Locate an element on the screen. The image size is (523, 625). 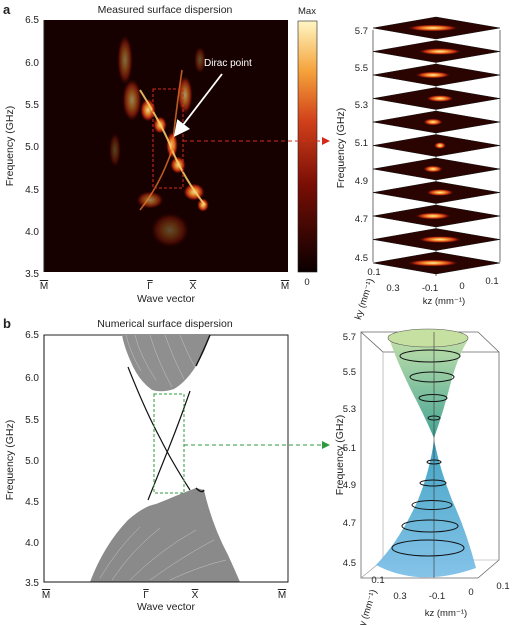
cone-ztick: 4.5 is located at coordinates (349, 563).